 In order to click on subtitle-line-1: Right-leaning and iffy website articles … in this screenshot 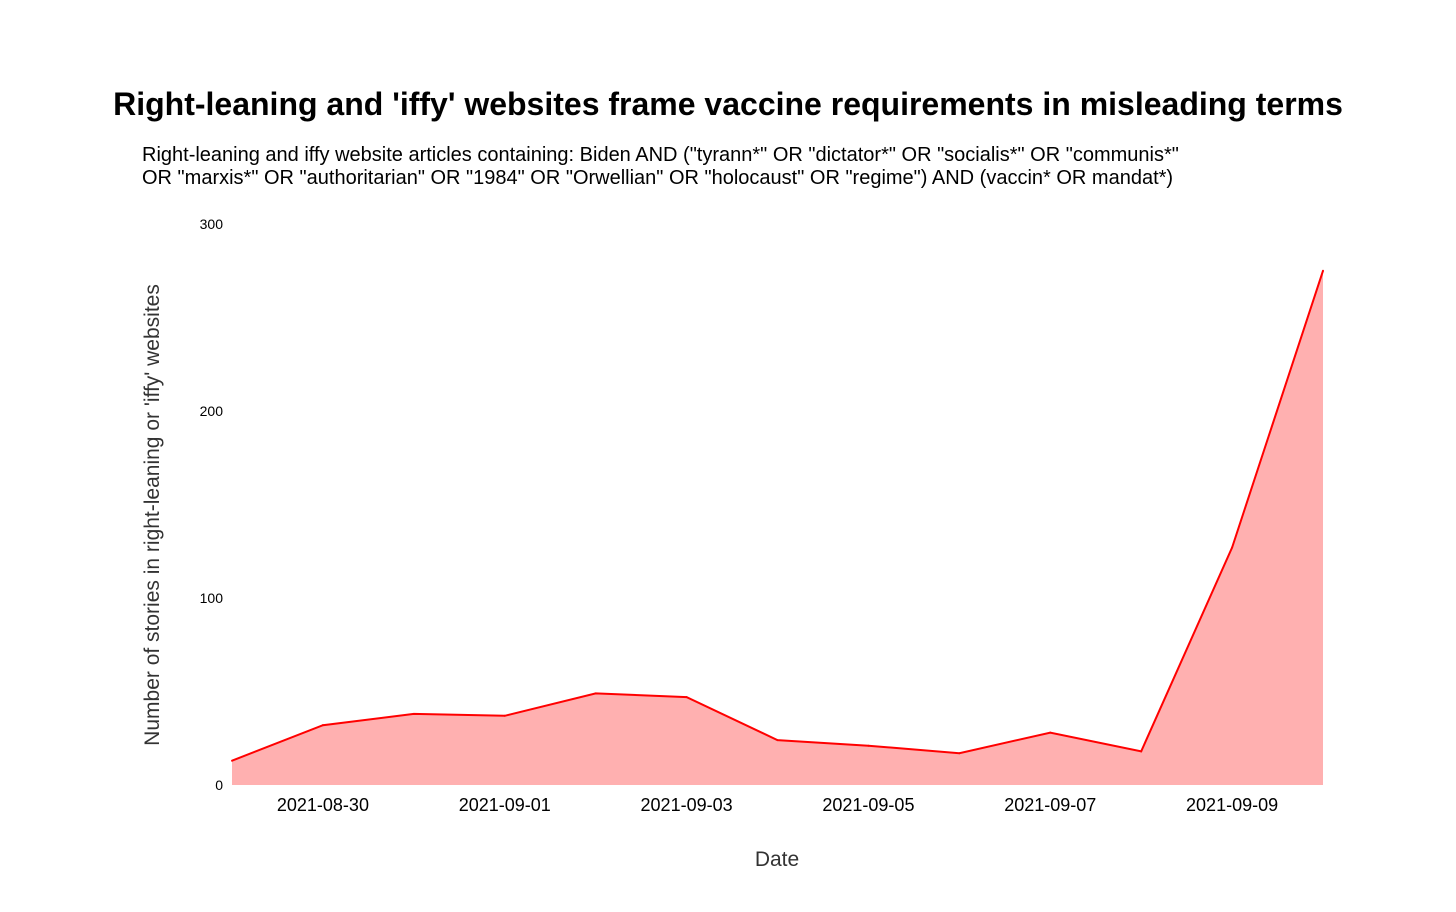, I will do `click(660, 155)`.